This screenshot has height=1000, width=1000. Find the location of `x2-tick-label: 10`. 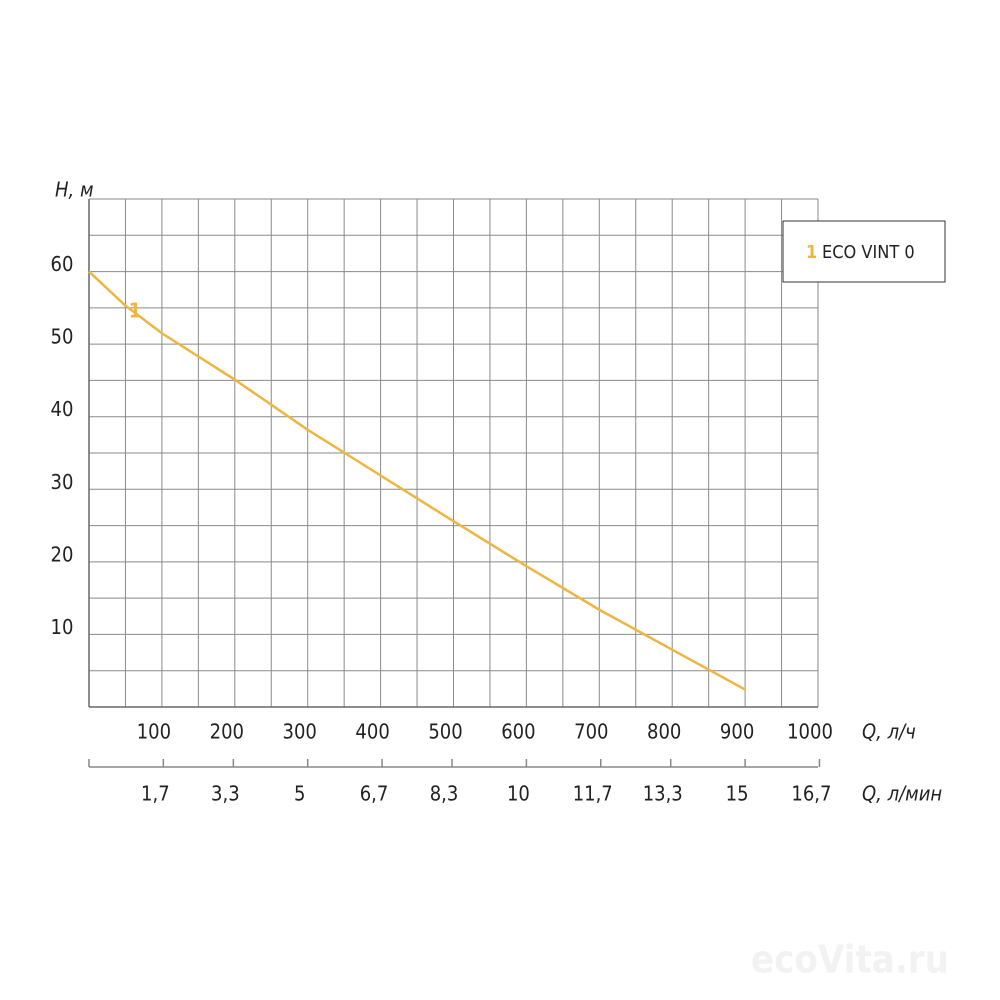

x2-tick-label: 10 is located at coordinates (518, 794).